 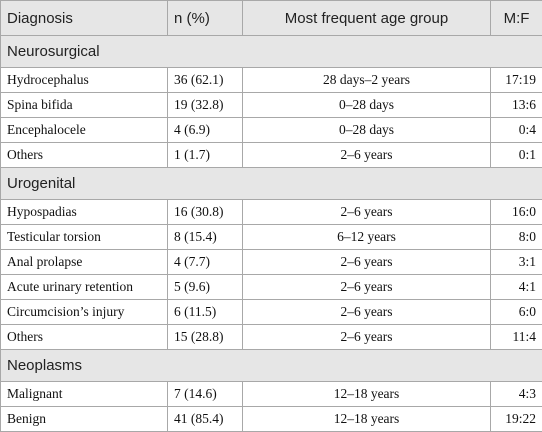 I want to click on cell: Spina bifida, so click(x=84, y=105).